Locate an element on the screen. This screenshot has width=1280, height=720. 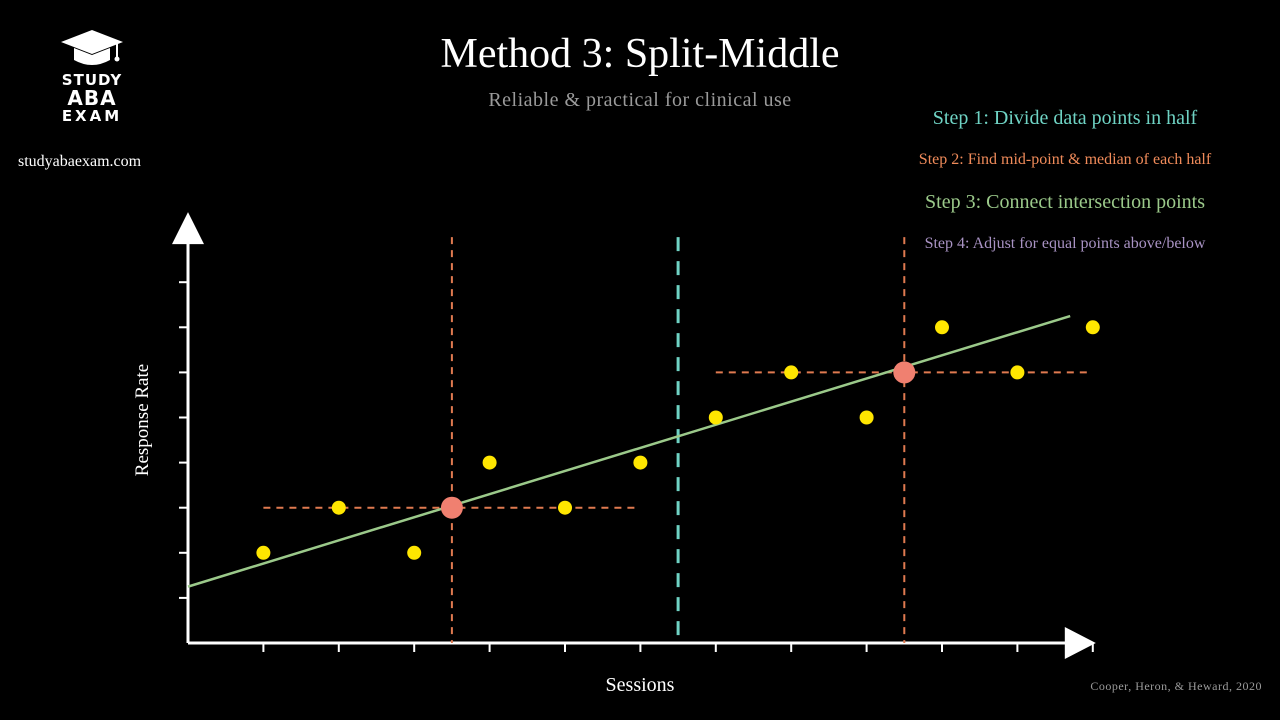
y-axis-label: Response Rate is located at coordinates (142, 420).